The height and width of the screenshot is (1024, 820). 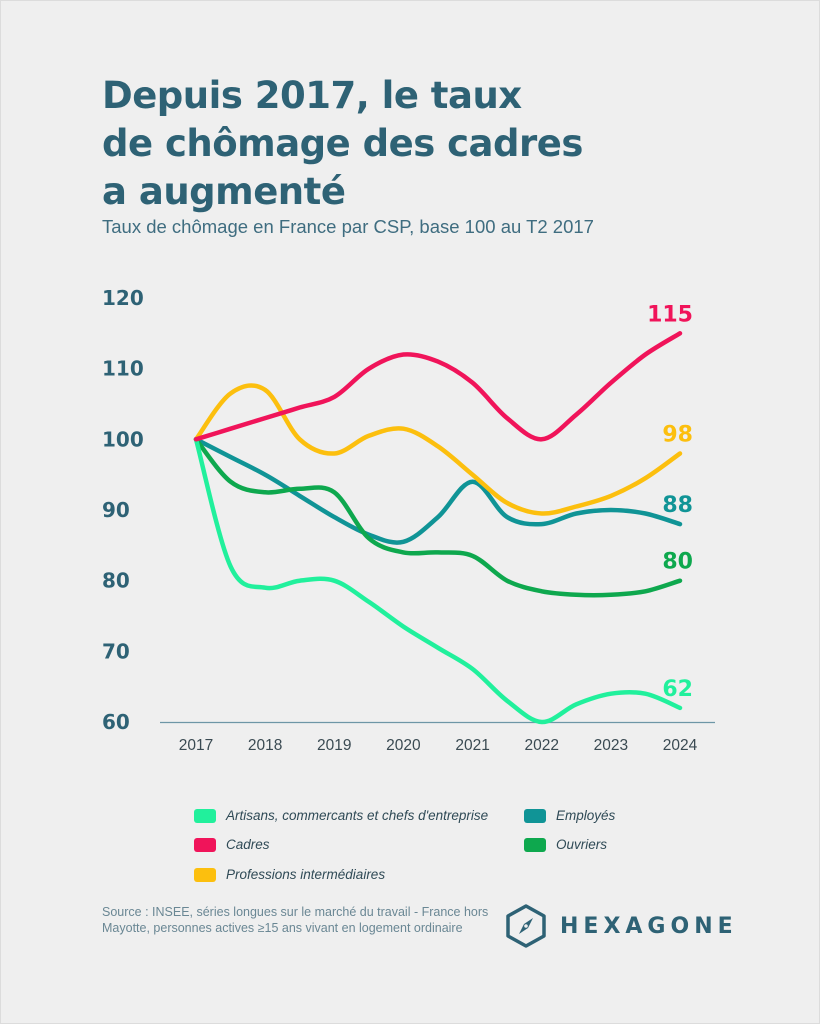 What do you see at coordinates (116, 581) in the screenshot?
I see `y-tick-label: 80` at bounding box center [116, 581].